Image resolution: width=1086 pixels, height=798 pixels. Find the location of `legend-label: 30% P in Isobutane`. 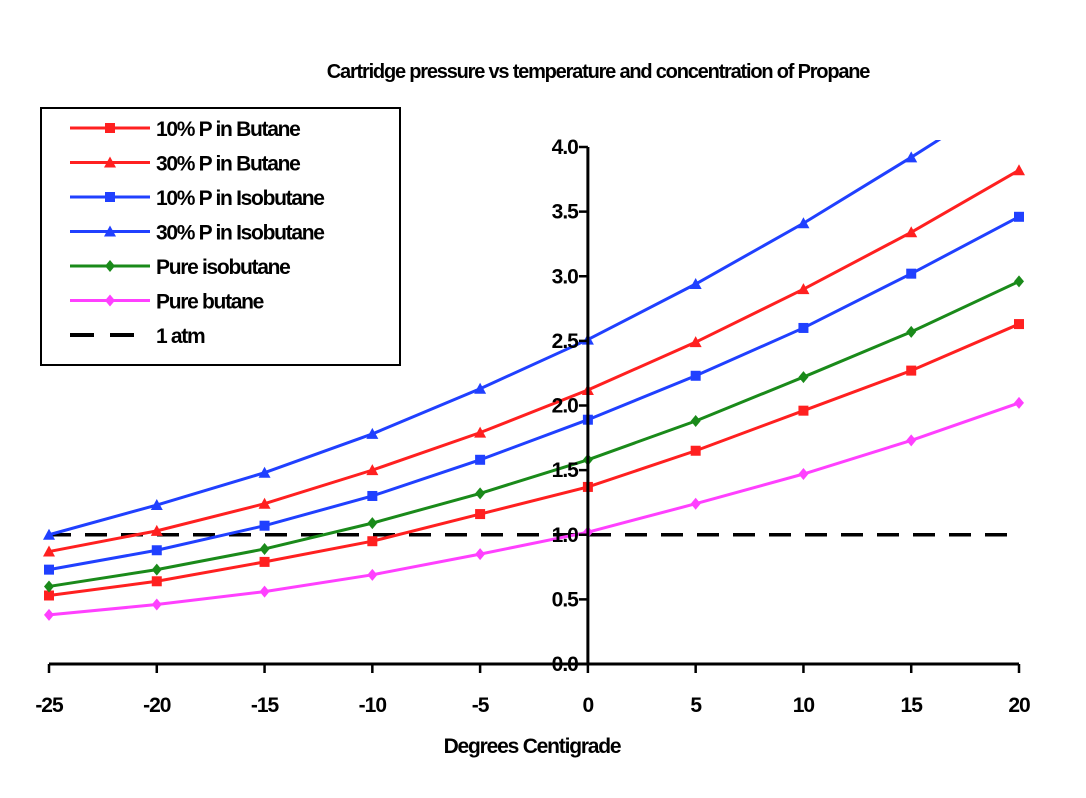

legend-label: 30% P in Isobutane is located at coordinates (240, 233).